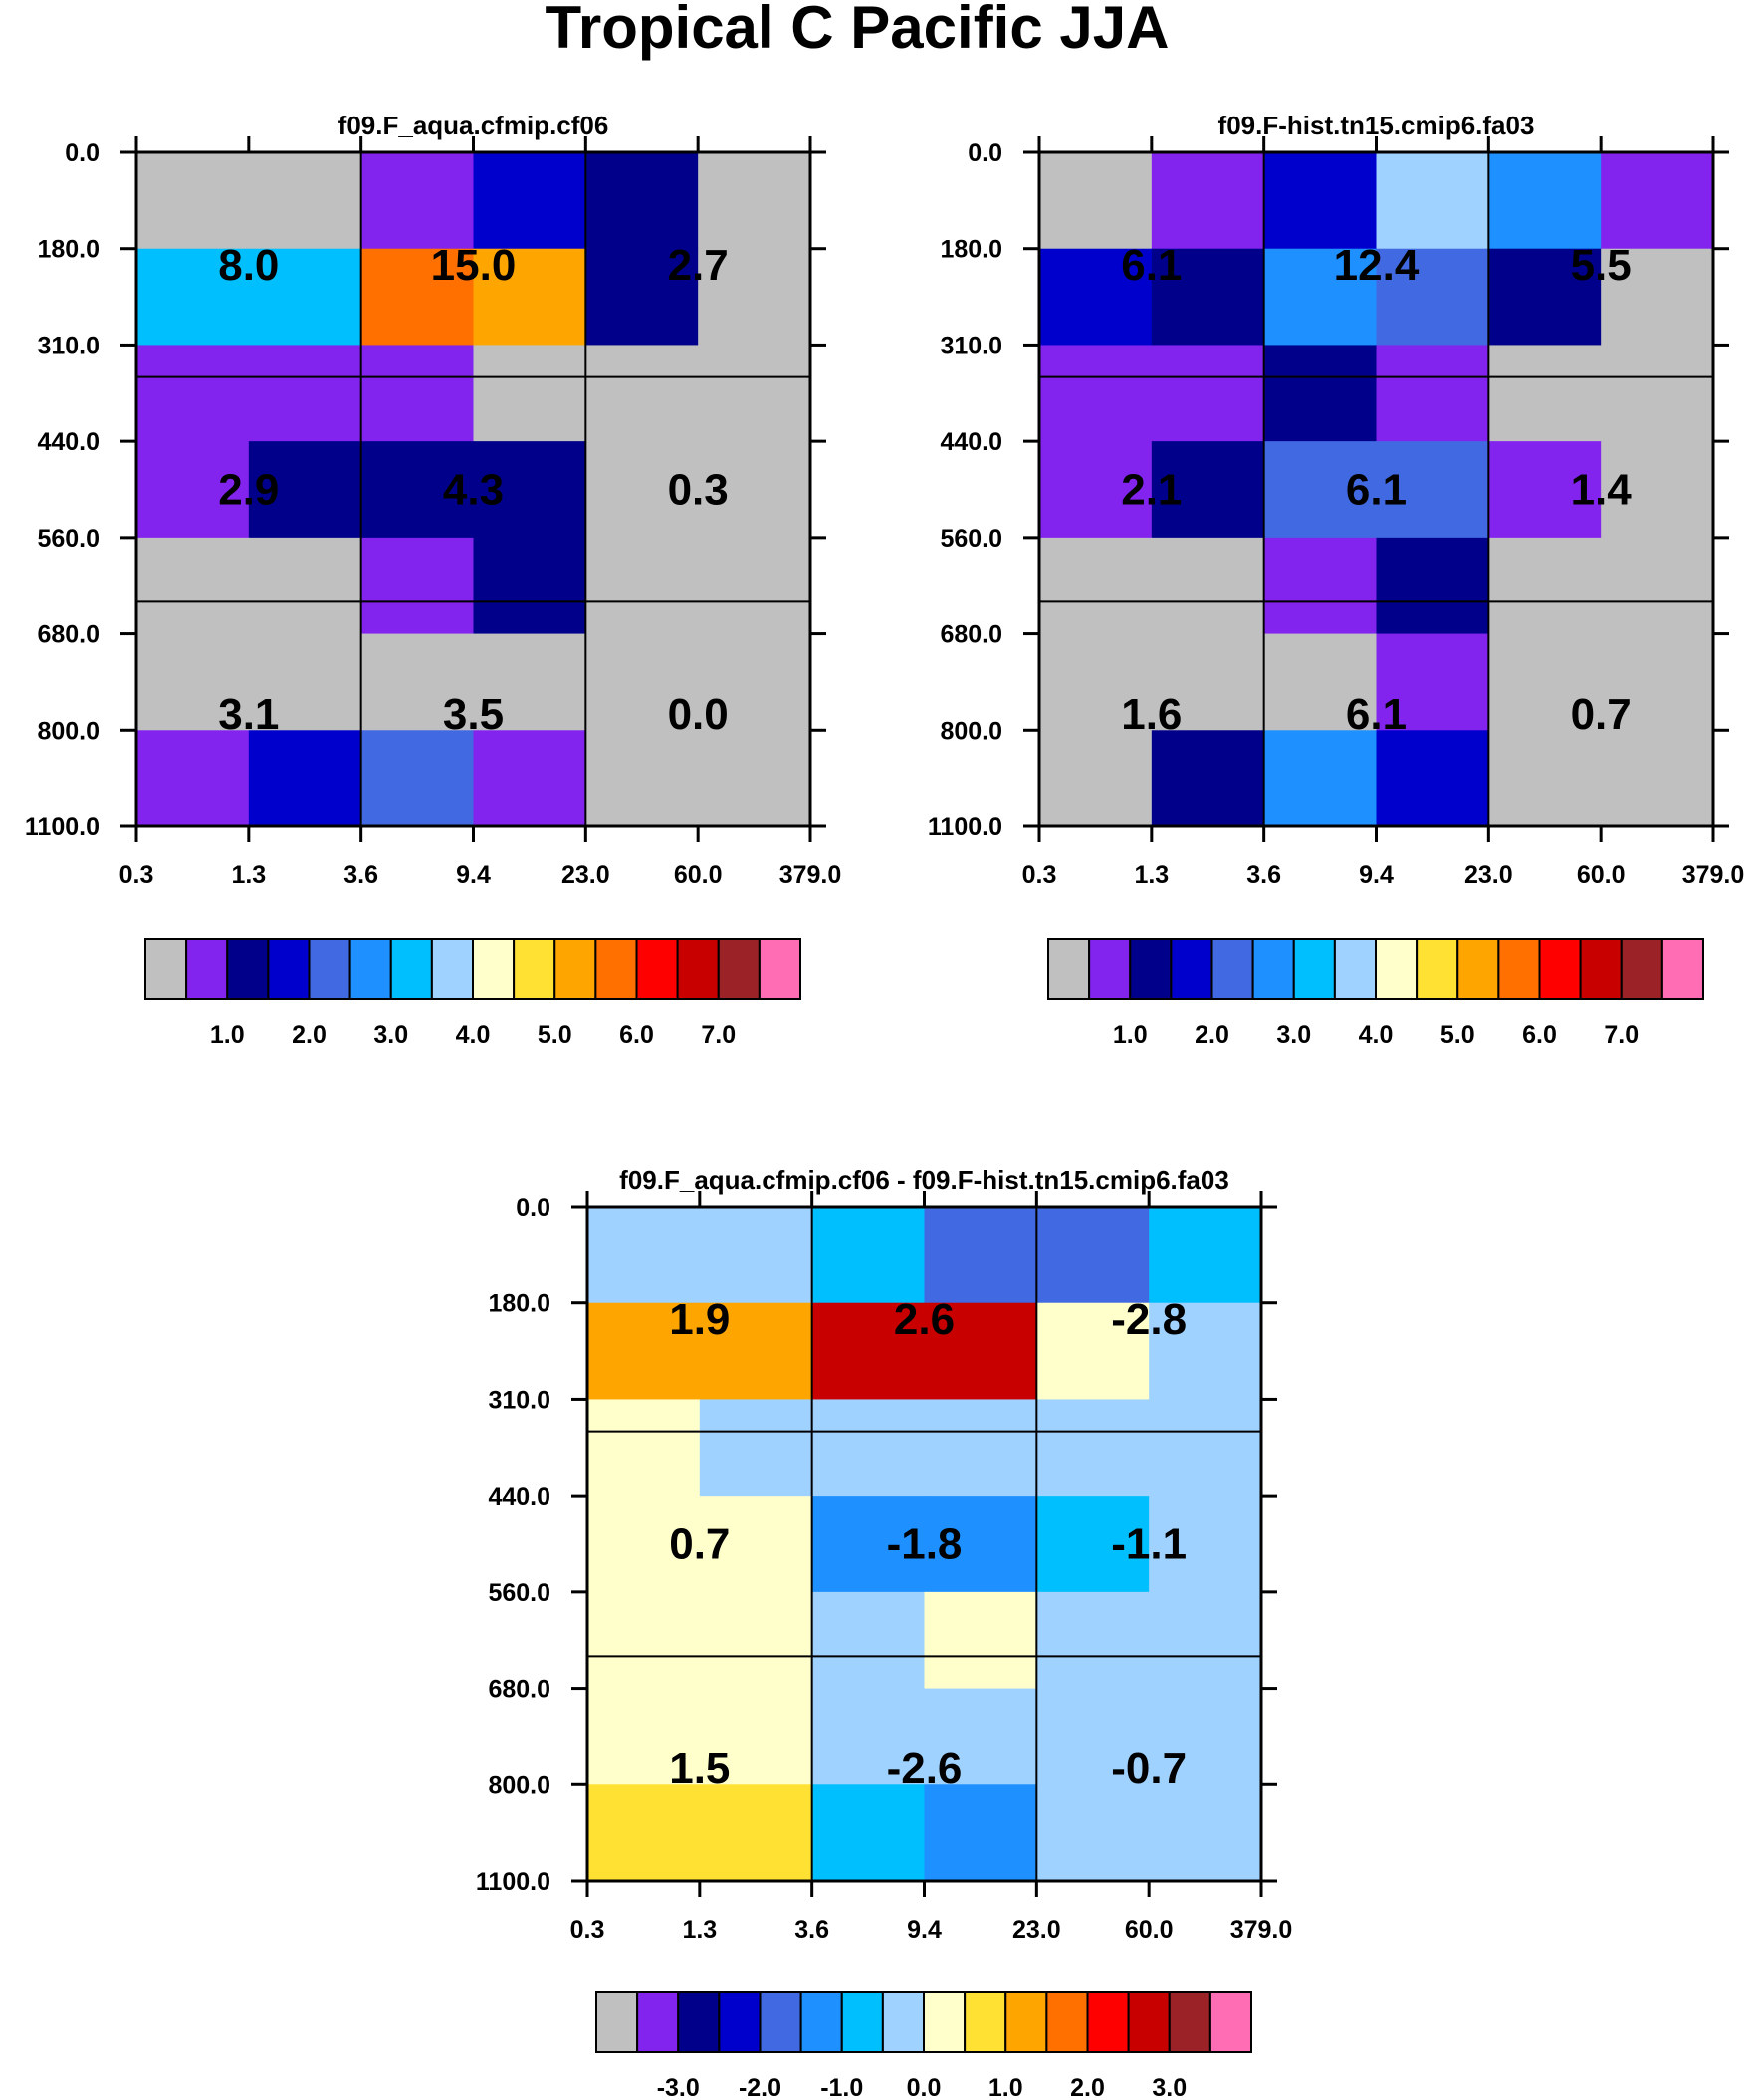 The image size is (1755, 2100). Describe the element at coordinates (971, 635) in the screenshot. I see `y-tick-label: 680.0` at that location.